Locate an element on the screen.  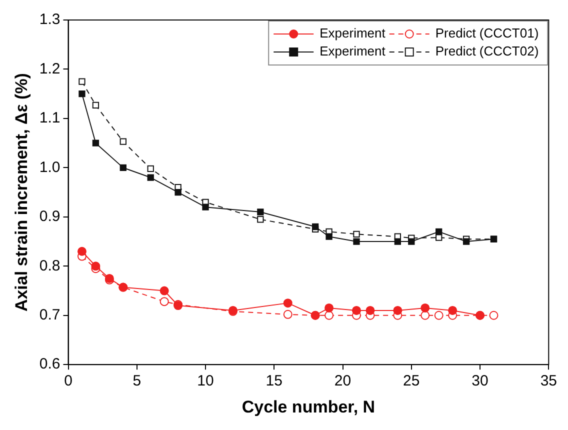
y-tick-label: 0.6 is located at coordinates (49, 364).